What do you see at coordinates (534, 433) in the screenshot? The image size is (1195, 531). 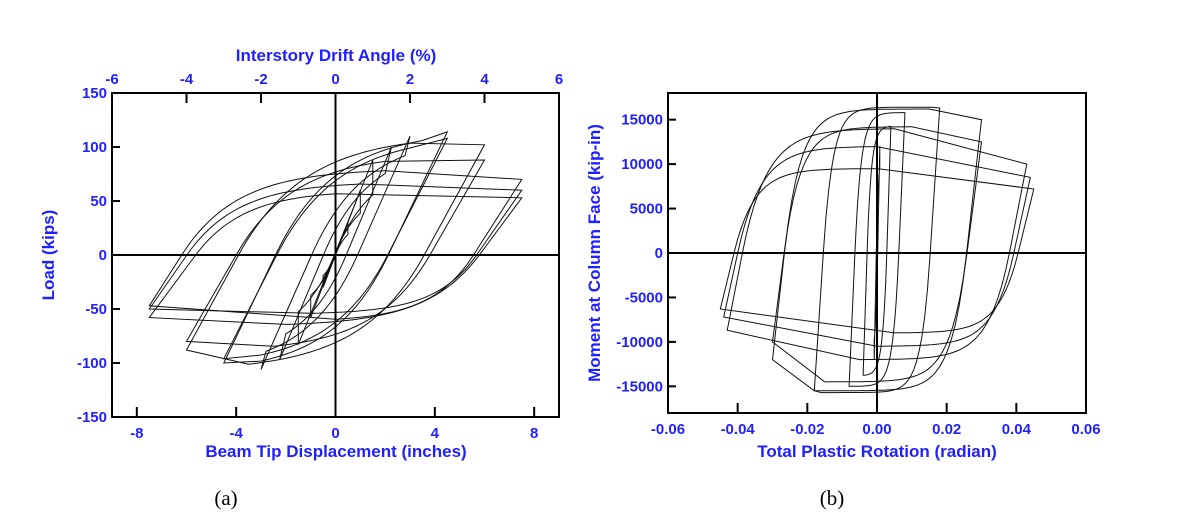 I see `x-tick-label: 8` at bounding box center [534, 433].